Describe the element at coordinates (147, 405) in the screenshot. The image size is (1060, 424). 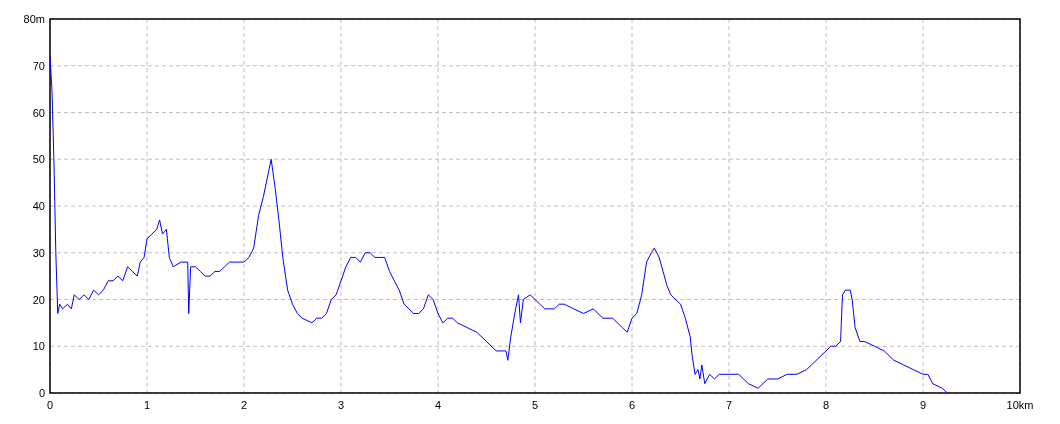
I see `x-tick-label: 1` at that location.